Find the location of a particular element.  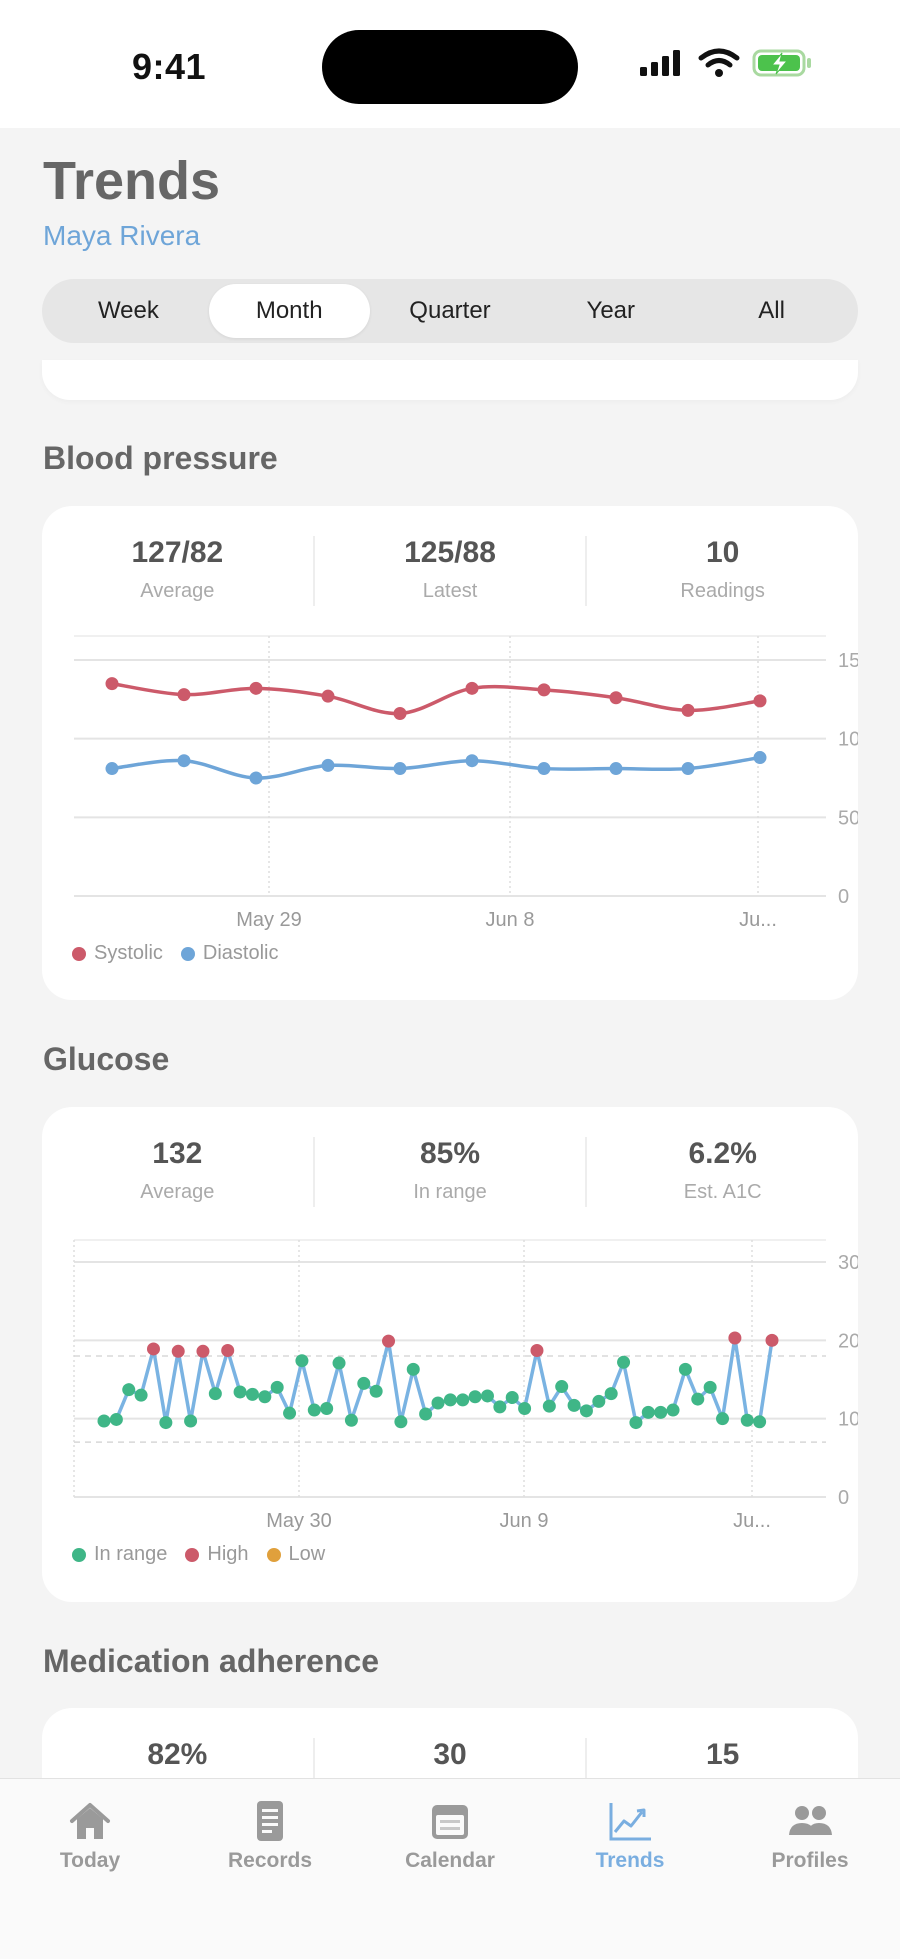

profiles-icon is located at coordinates (810, 1820).